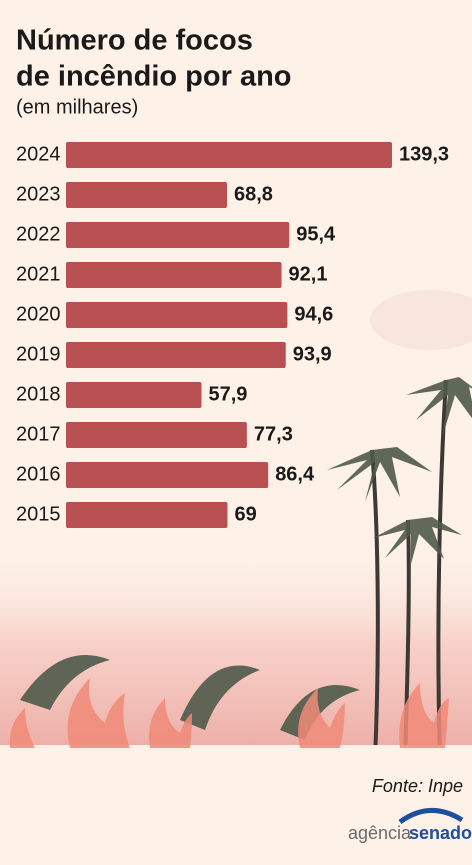  Describe the element at coordinates (38, 274) in the screenshot. I see `y-tick-label: 2021` at that location.